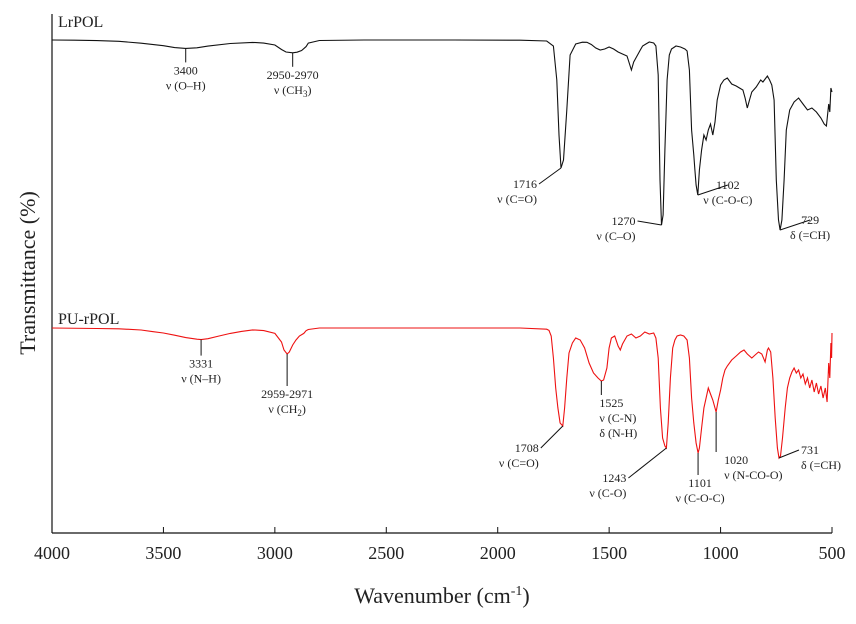 This screenshot has height=624, width=856. I want to click on annotation-label: 729 δ (=CH), so click(810, 227).